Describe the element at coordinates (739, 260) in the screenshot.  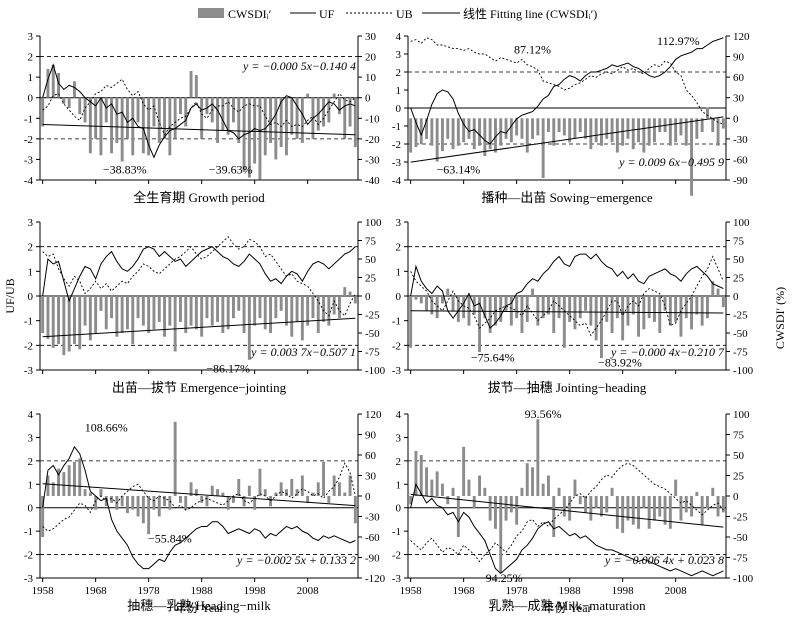
I see `right-tick-label: 50` at that location.